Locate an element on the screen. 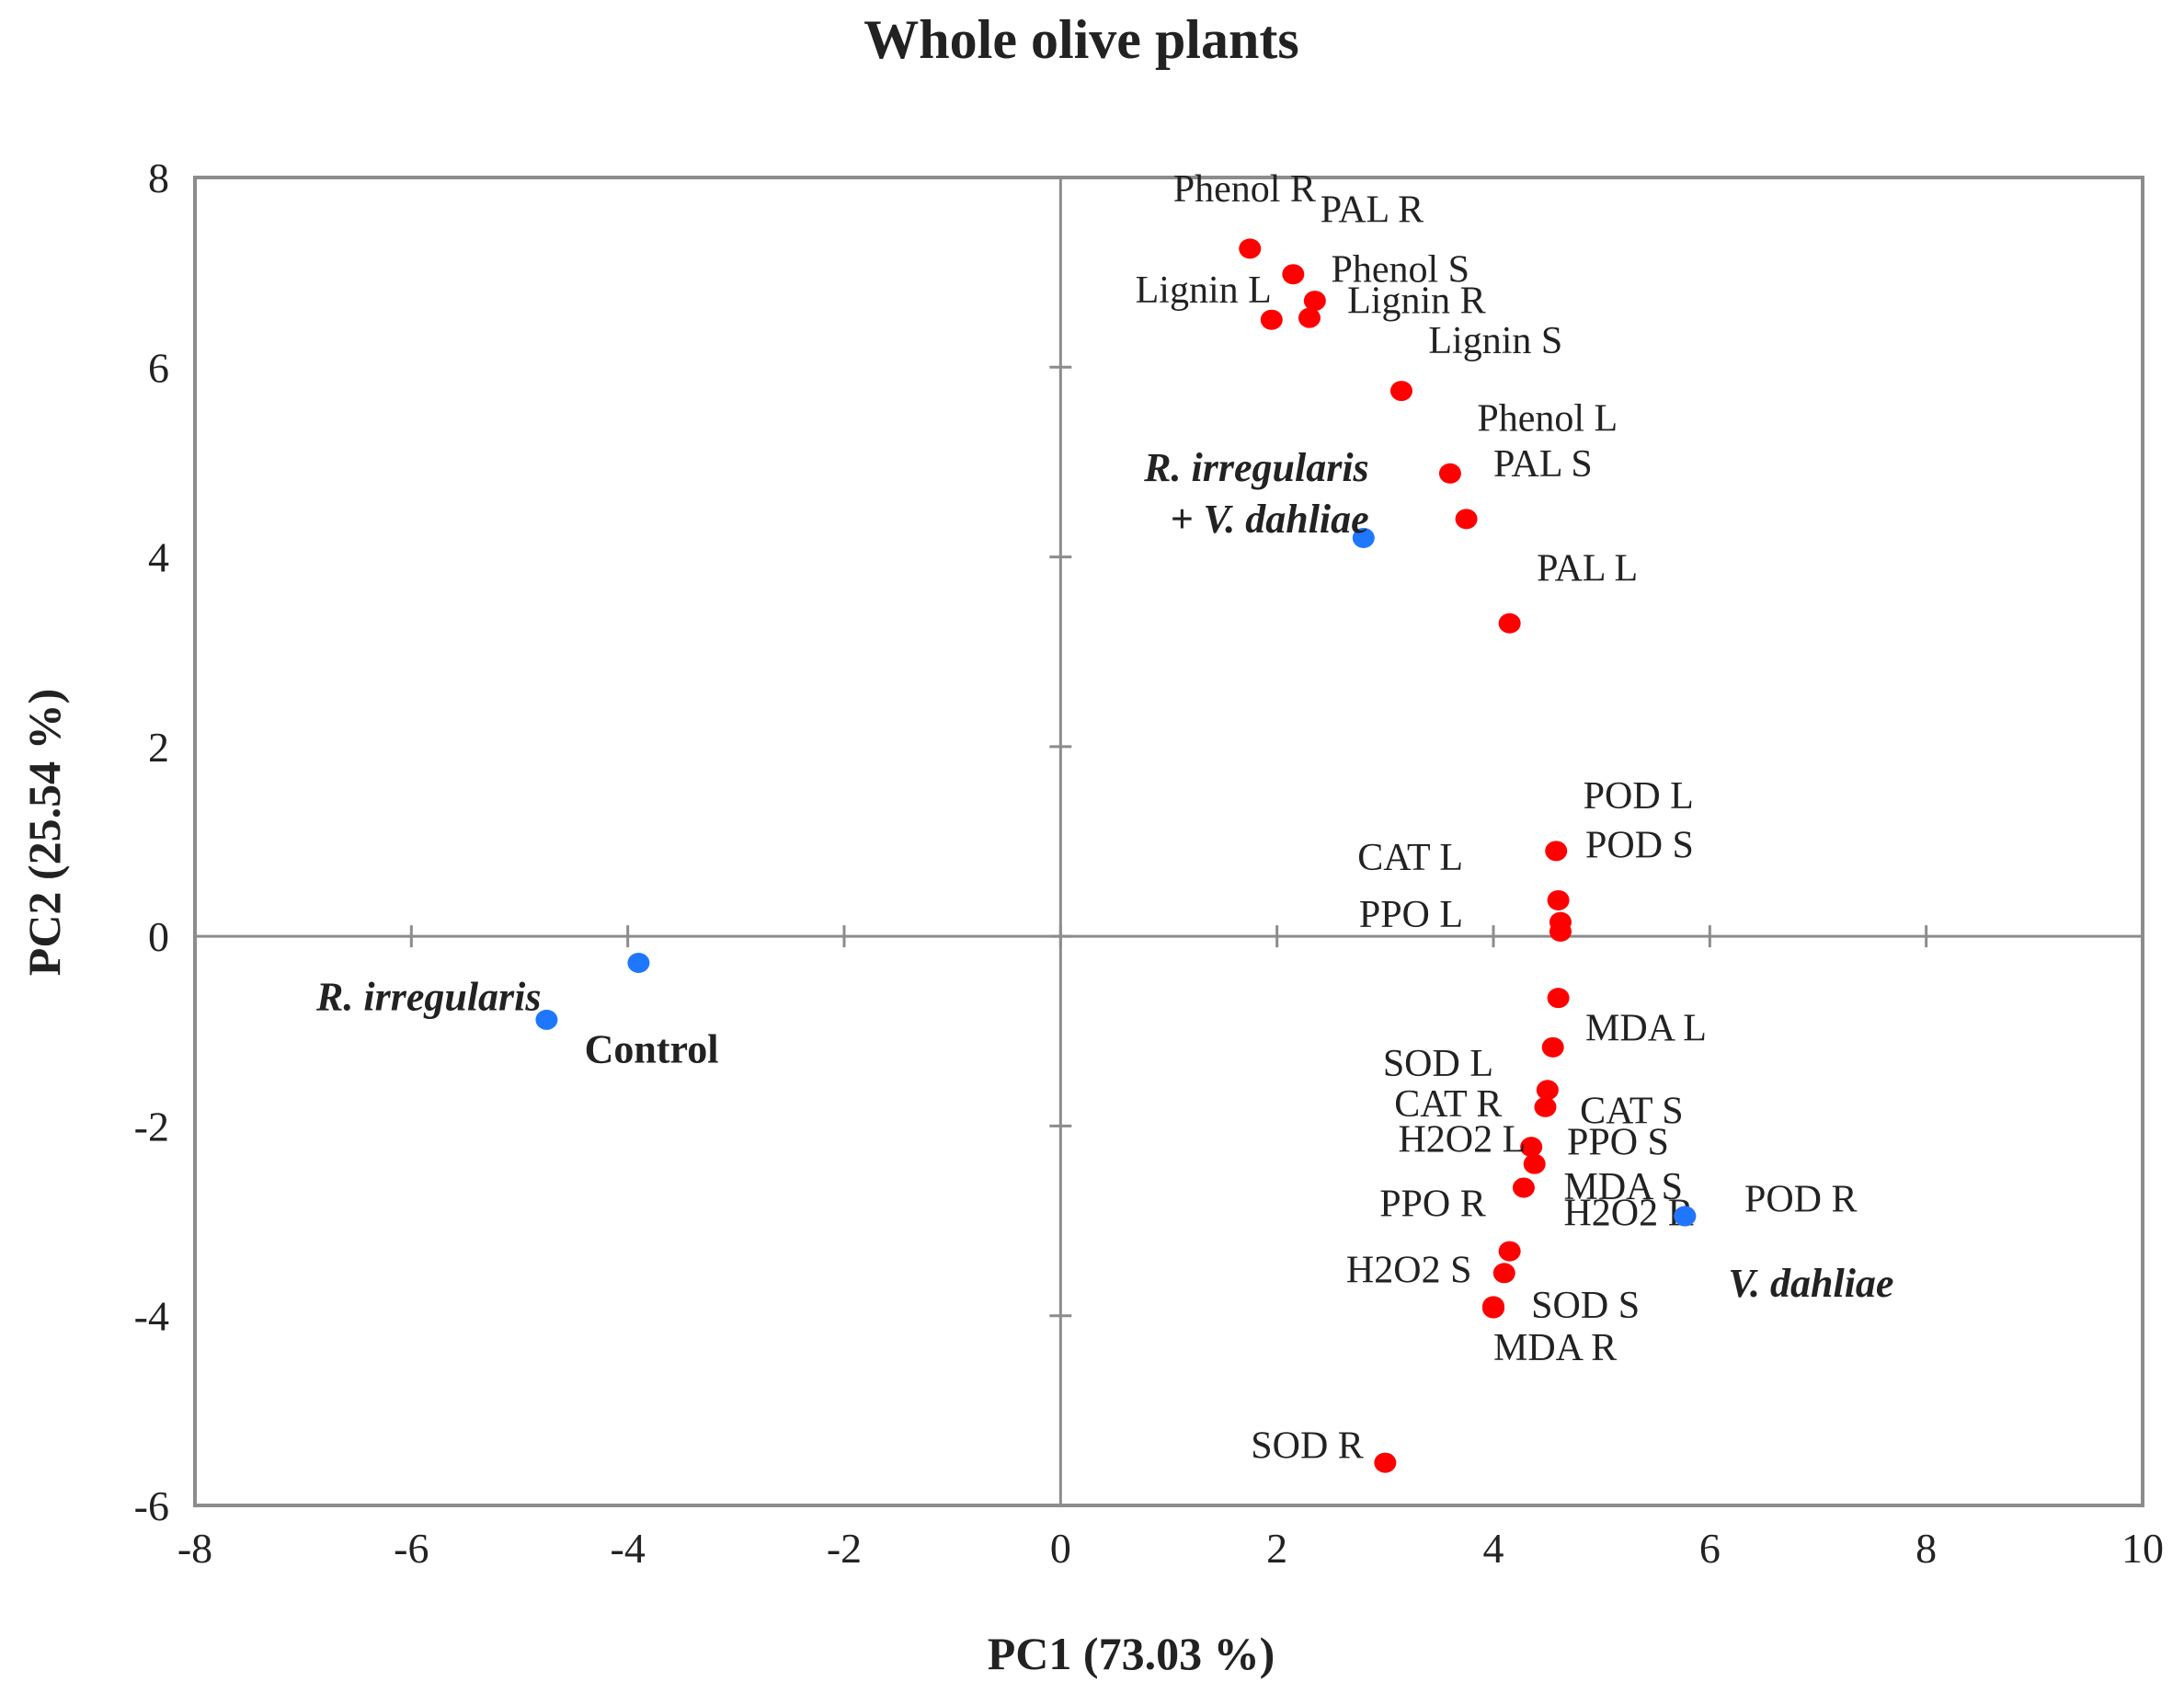 The image size is (2184, 1705). y-tick-label: 6 is located at coordinates (158, 367).